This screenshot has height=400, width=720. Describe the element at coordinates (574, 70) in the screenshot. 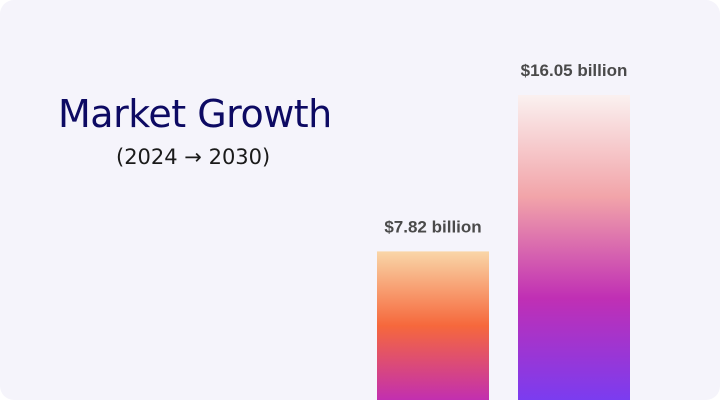

I see `data-label-2030: $16.05 billion` at that location.